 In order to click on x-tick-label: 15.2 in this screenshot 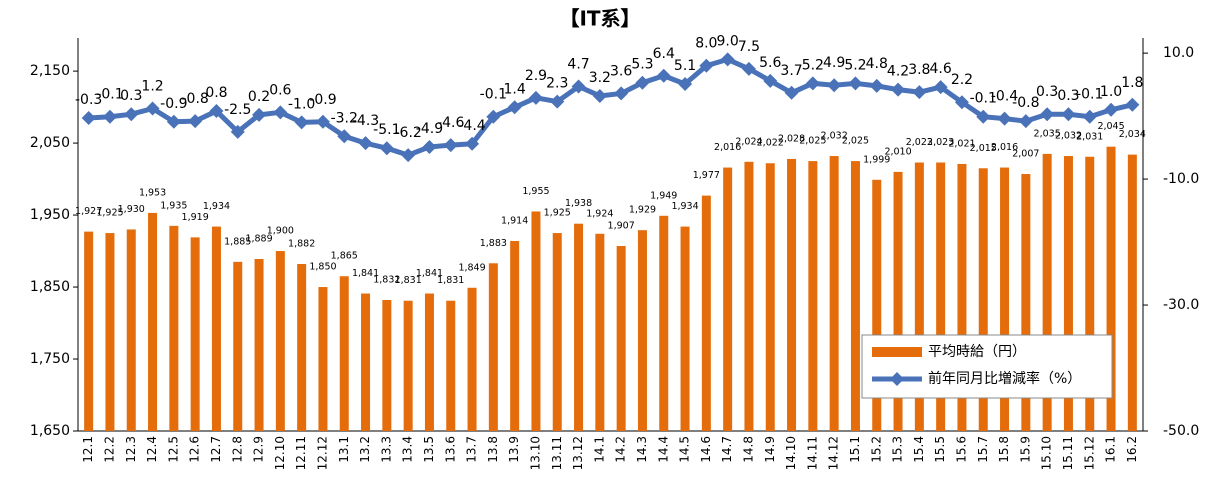, I will do `click(876, 449)`.